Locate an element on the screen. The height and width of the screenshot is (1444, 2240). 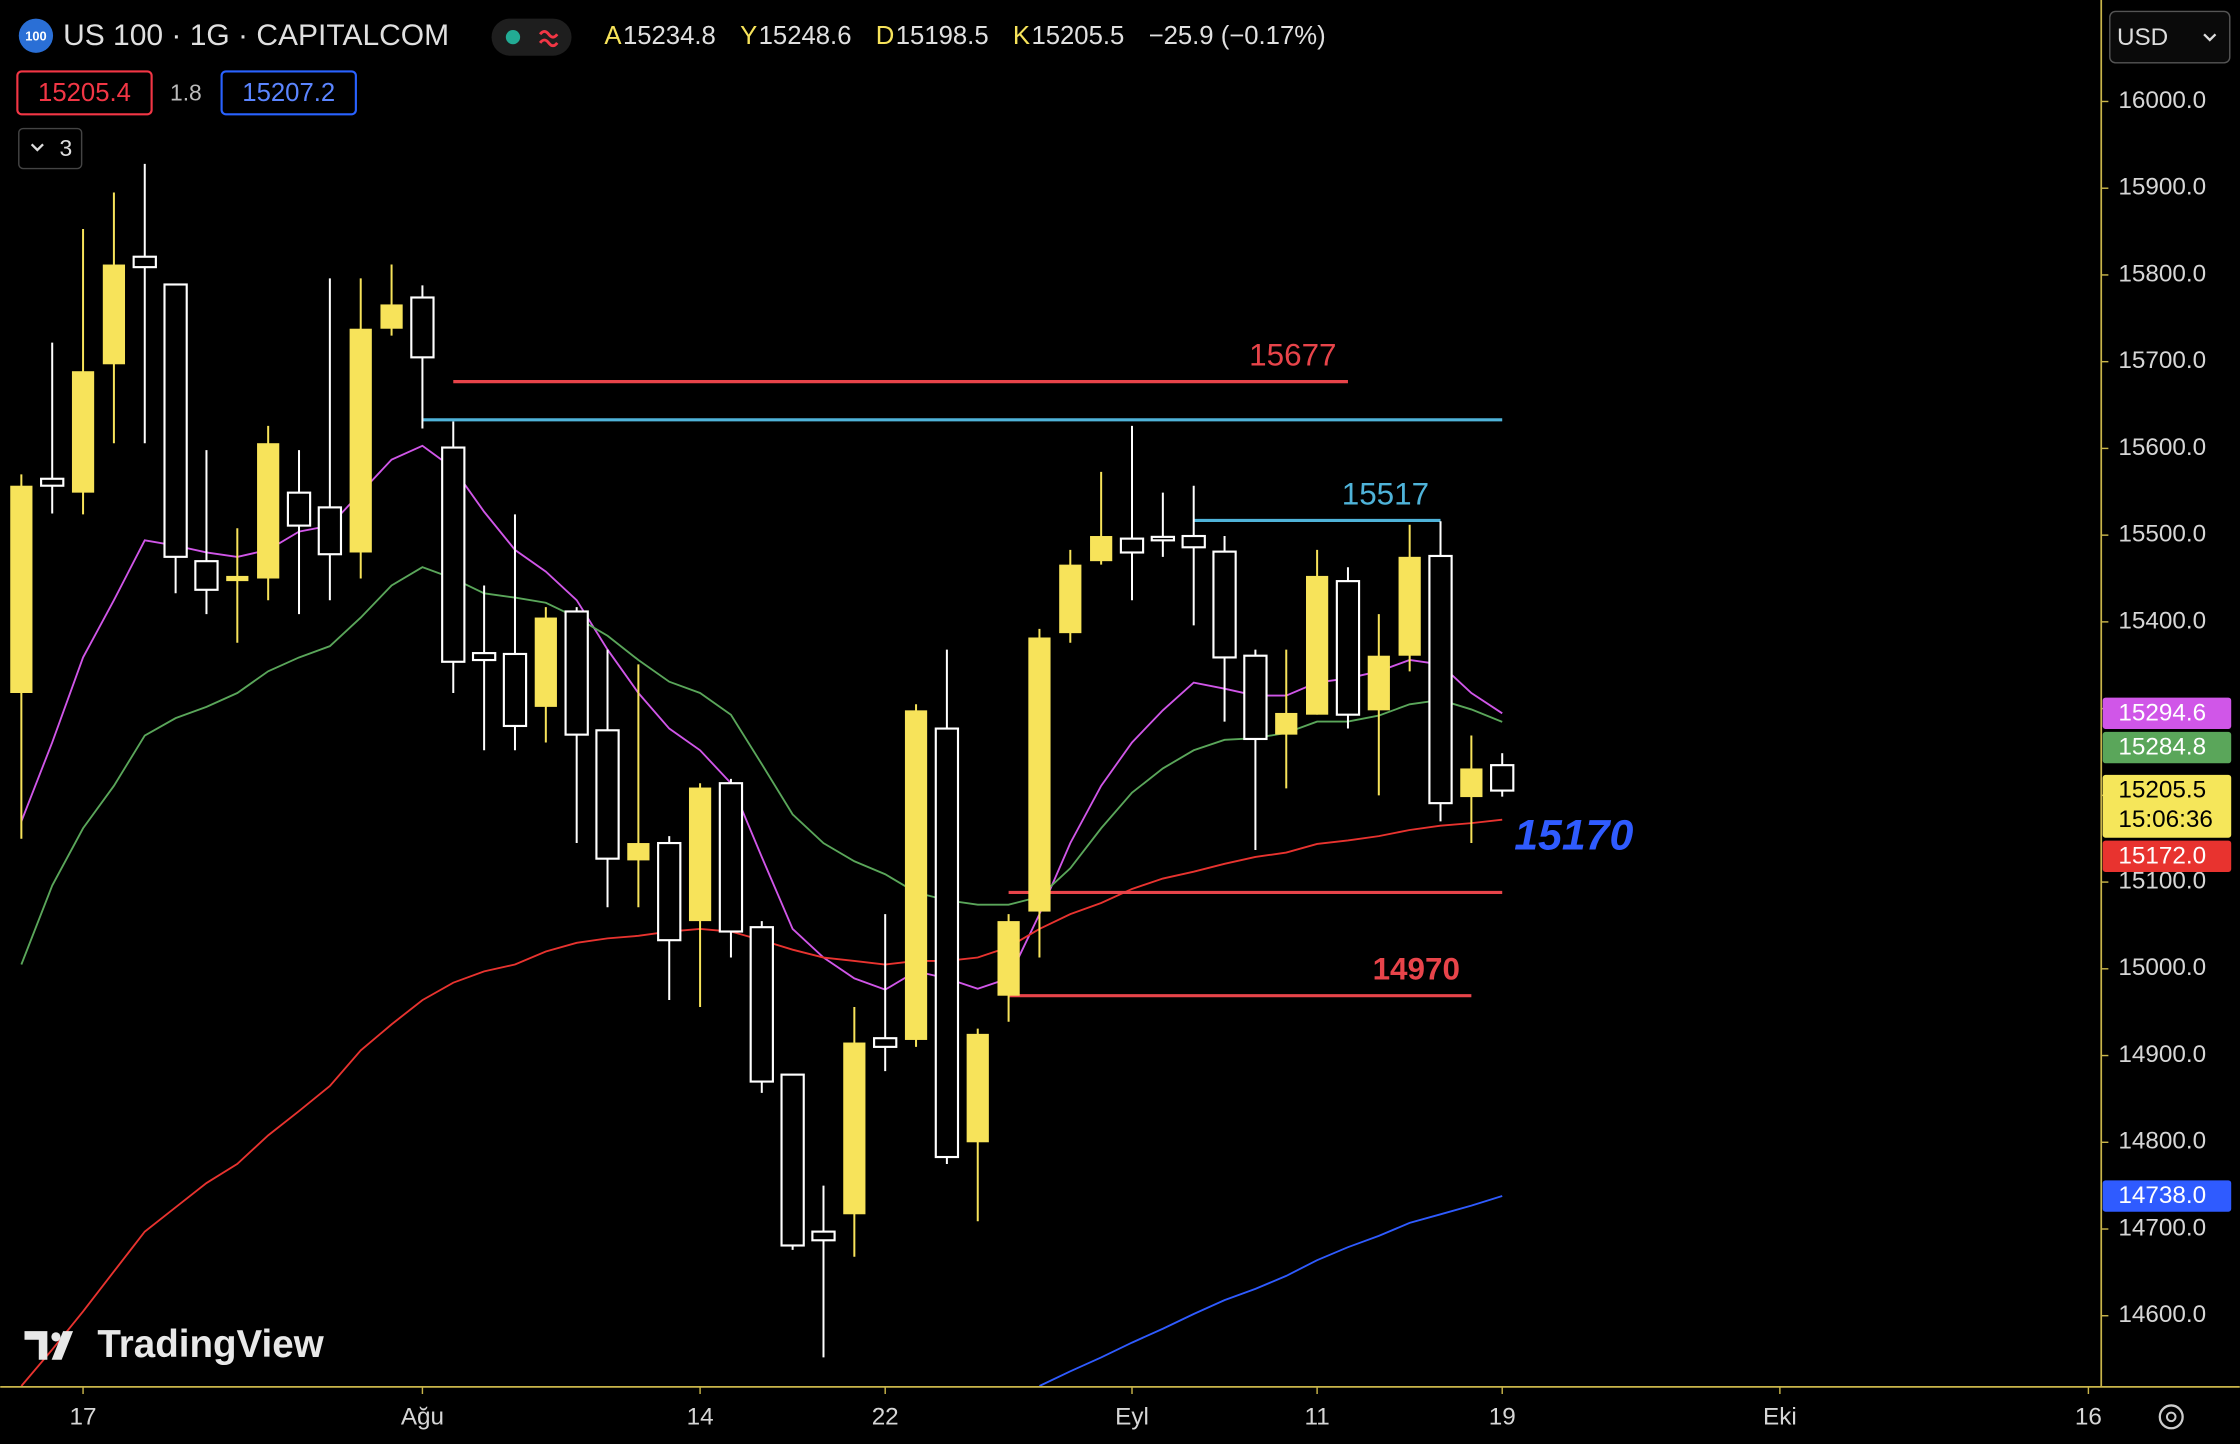
y-tick-label: 15000.0 is located at coordinates (2162, 967).